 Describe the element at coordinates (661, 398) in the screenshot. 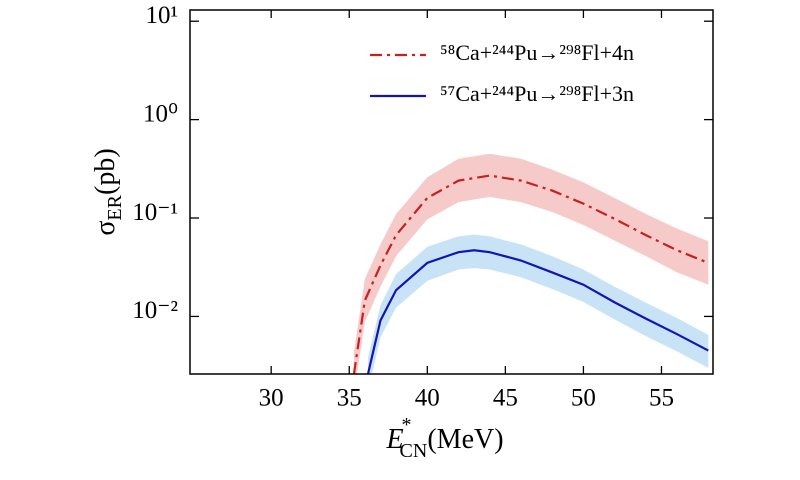

I see `x-tick-label: 55` at that location.